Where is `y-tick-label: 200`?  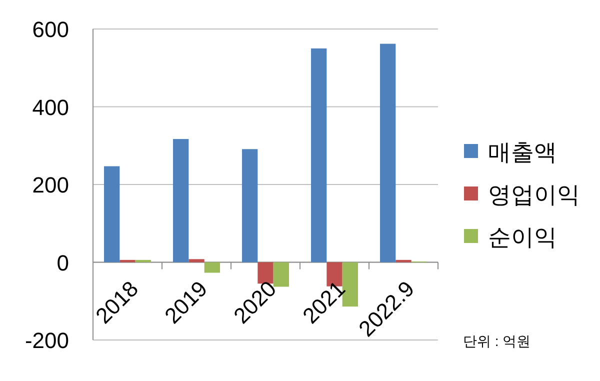
y-tick-label: 200 is located at coordinates (50, 185).